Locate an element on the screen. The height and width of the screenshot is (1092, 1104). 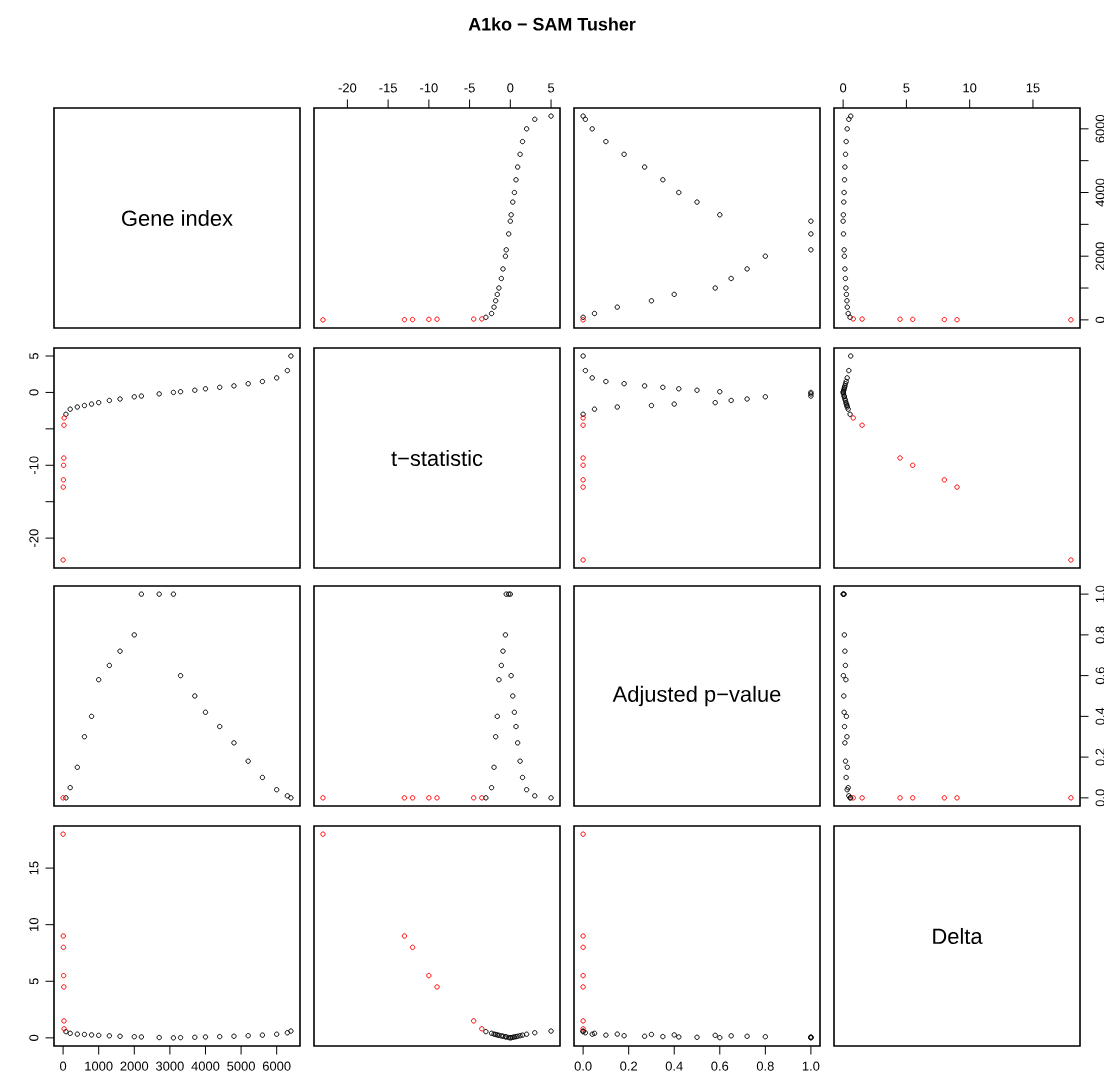
text: t−statistic is located at coordinates (437, 458).